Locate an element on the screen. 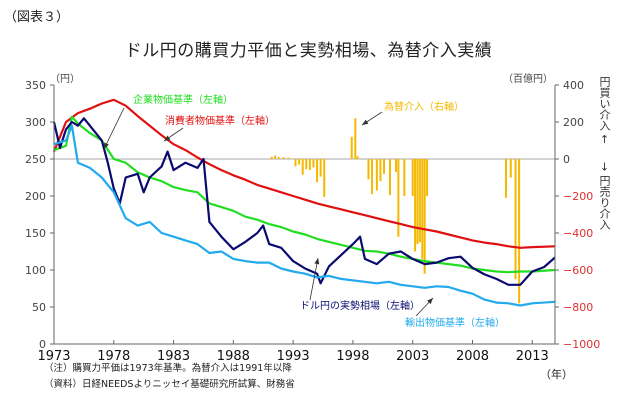 The image size is (617, 400). yen-sell-intervention-label: → 円売り介入 is located at coordinates (604, 196).